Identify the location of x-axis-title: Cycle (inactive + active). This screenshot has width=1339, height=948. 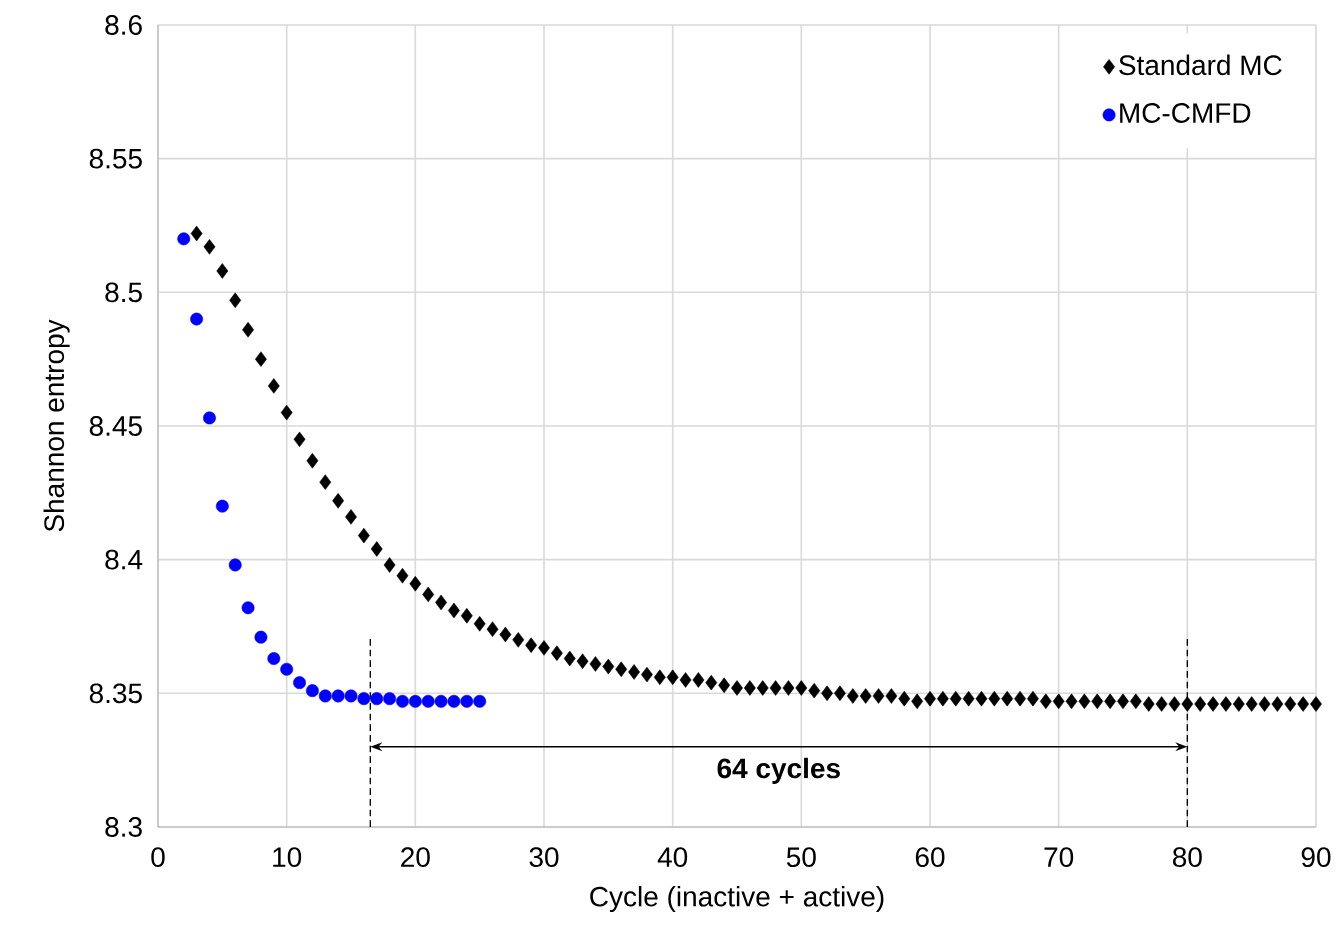
(737, 899).